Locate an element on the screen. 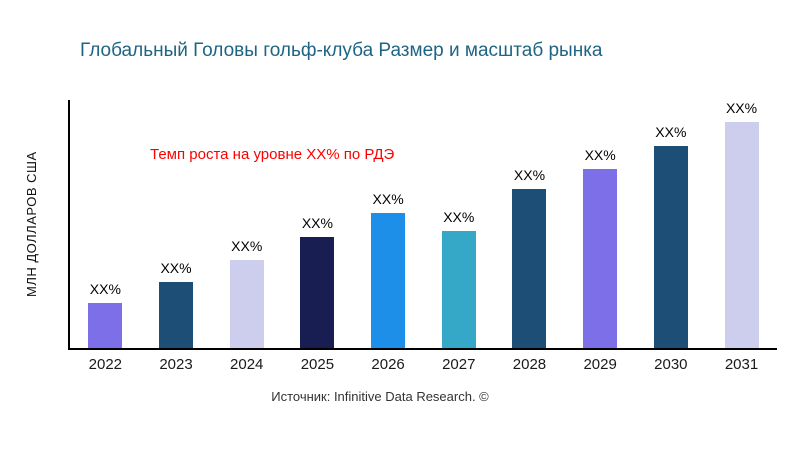  bar-slot-2027: XX% is located at coordinates (459, 224).